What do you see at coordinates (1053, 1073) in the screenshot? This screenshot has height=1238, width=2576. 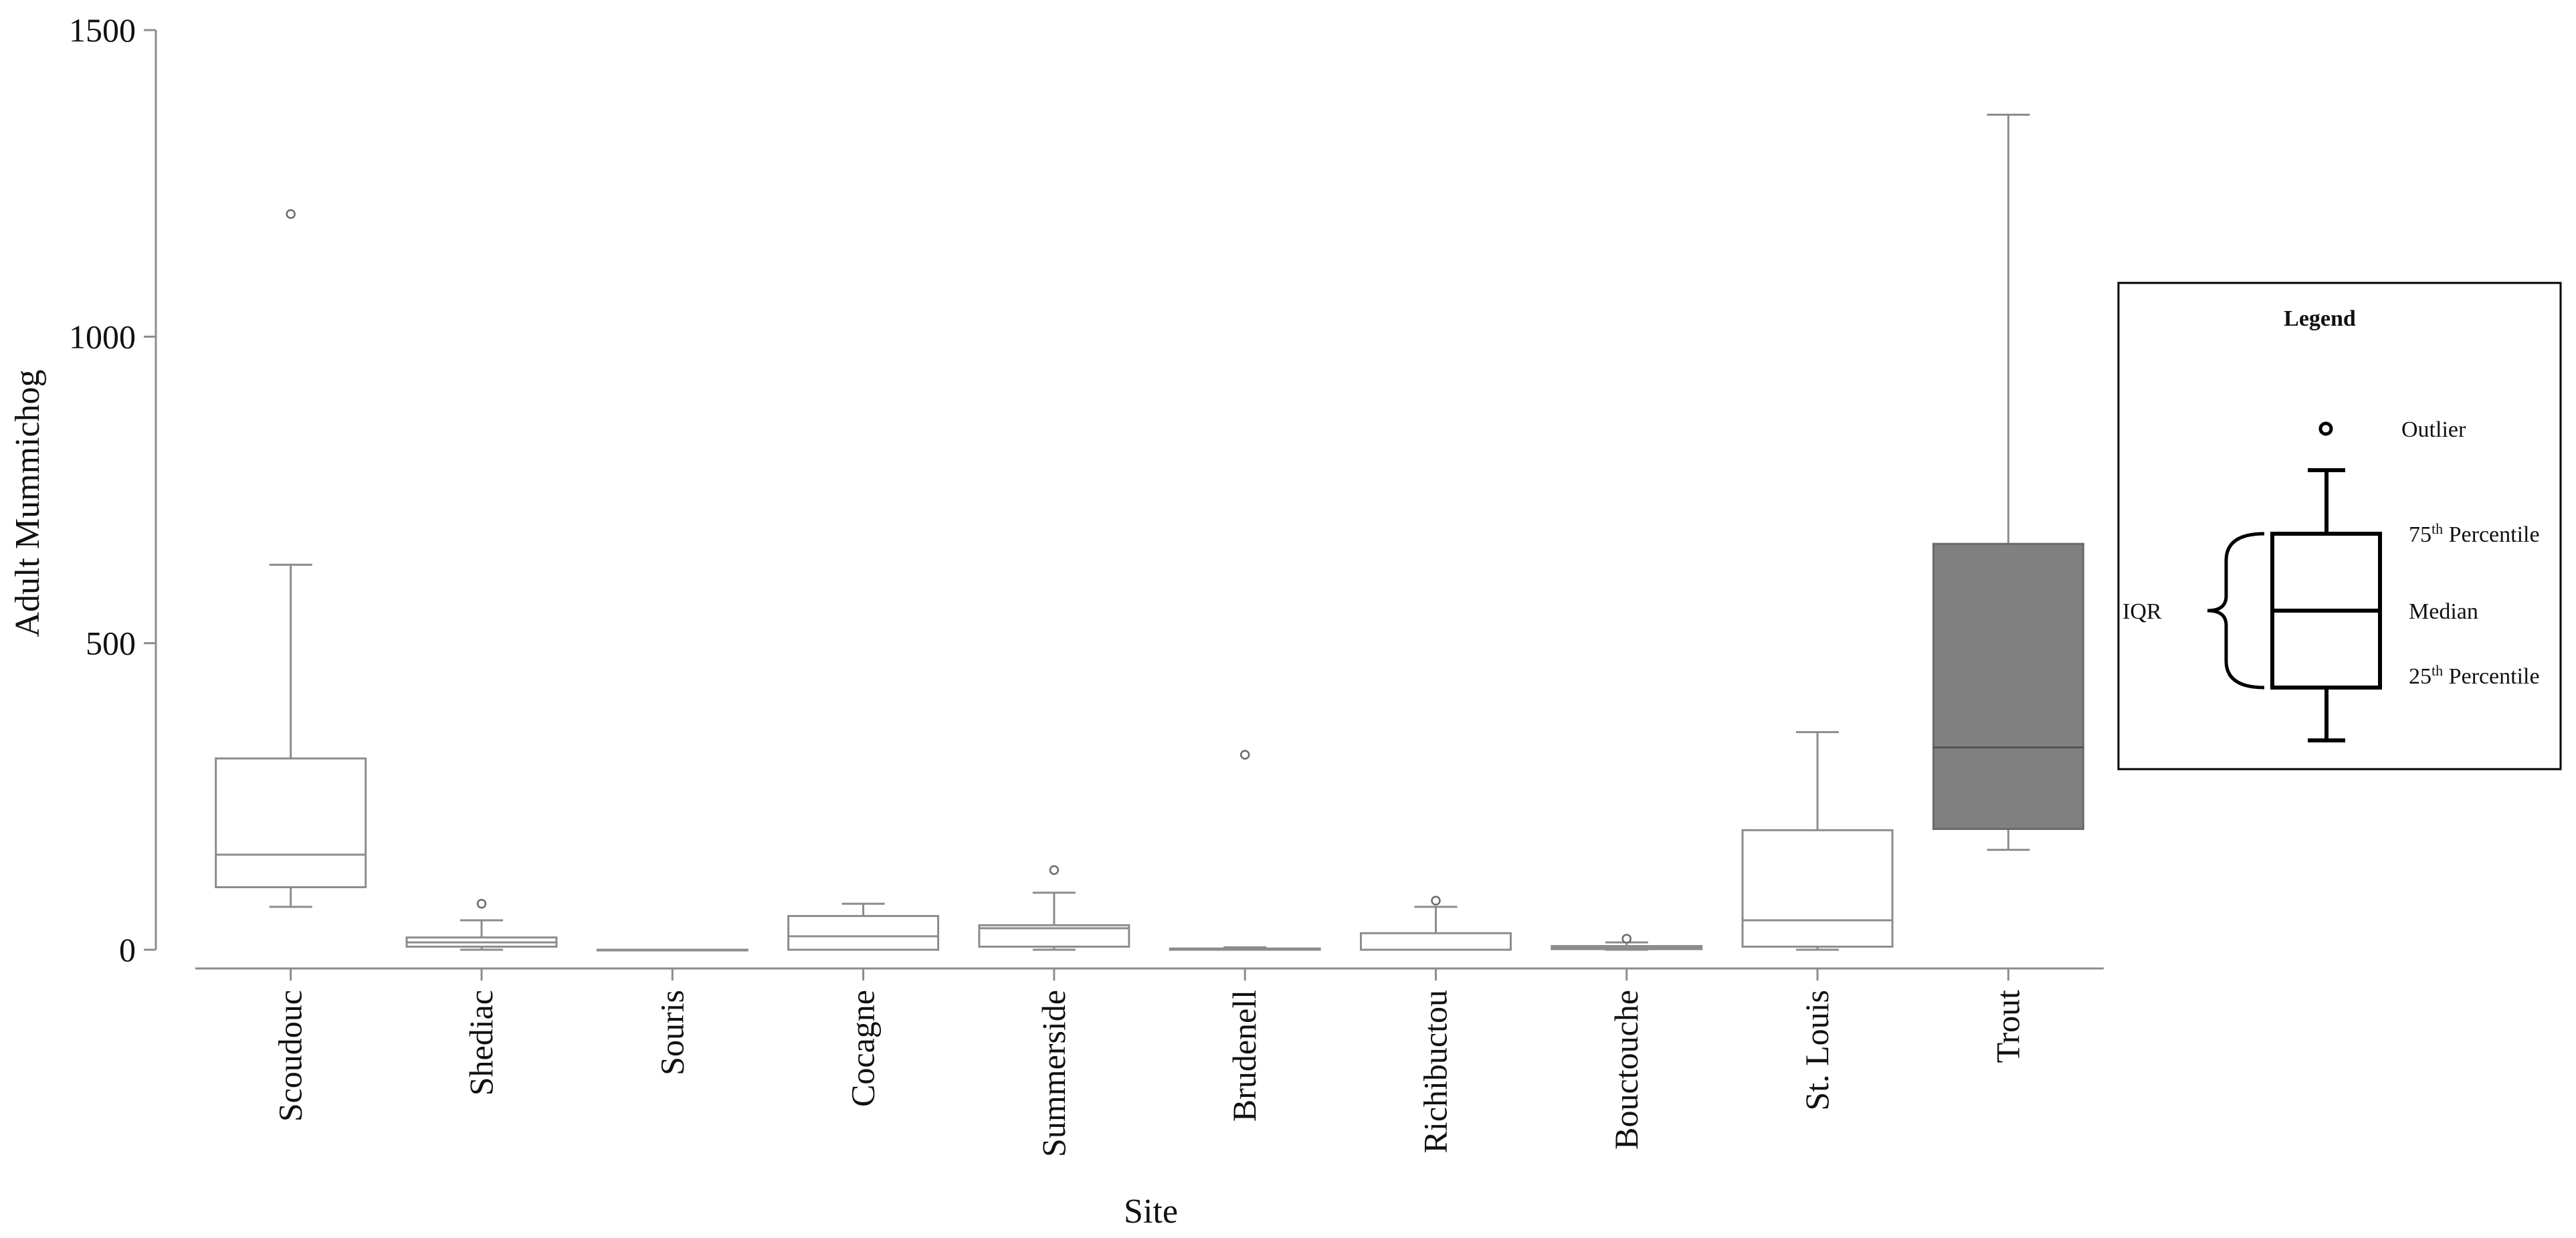 I see `x-tick-label: Summerside` at bounding box center [1053, 1073].